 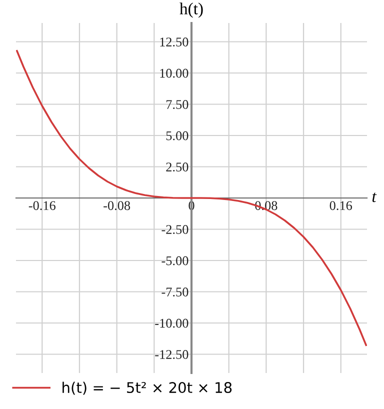 I want to click on x-tick-label: 0.16, so click(x=341, y=205).